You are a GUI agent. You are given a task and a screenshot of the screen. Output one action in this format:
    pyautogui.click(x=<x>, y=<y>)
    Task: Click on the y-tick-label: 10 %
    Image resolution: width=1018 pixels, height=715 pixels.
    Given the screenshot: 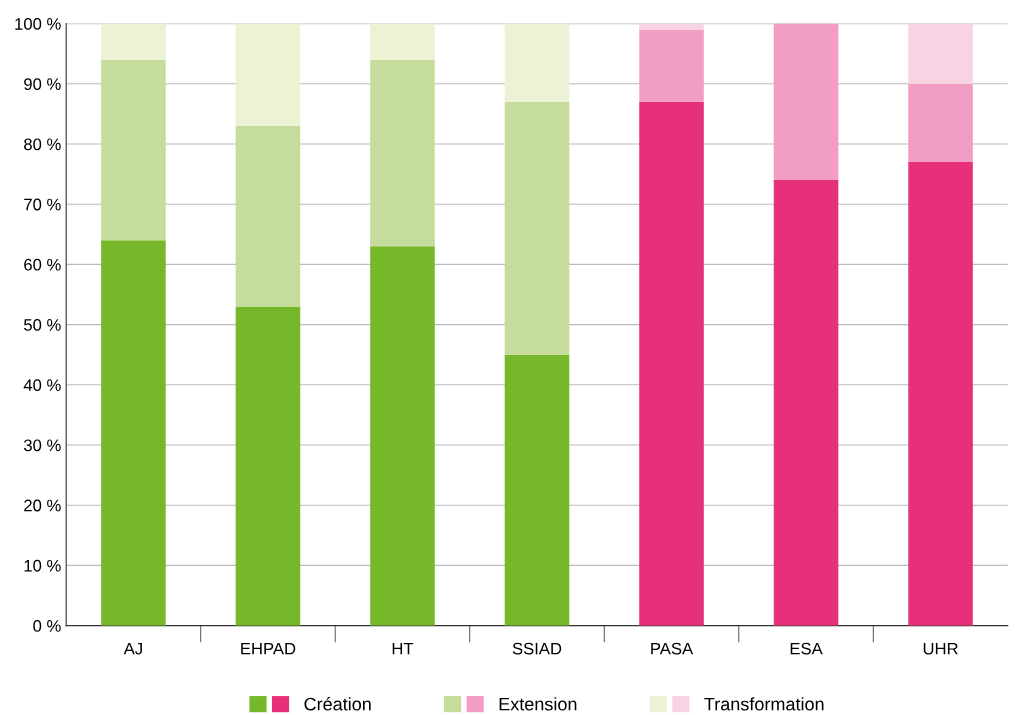 What is the action you would take?
    pyautogui.click(x=42, y=565)
    